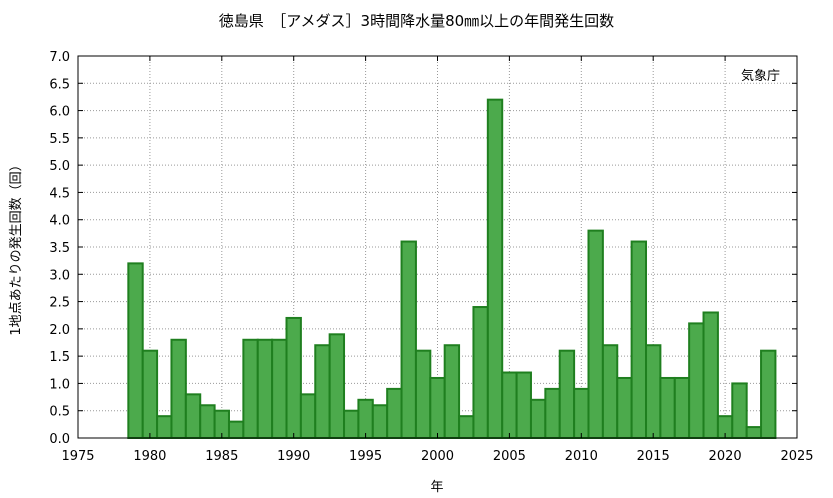 The height and width of the screenshot is (498, 833). I want to click on bar-1995, so click(365, 418).